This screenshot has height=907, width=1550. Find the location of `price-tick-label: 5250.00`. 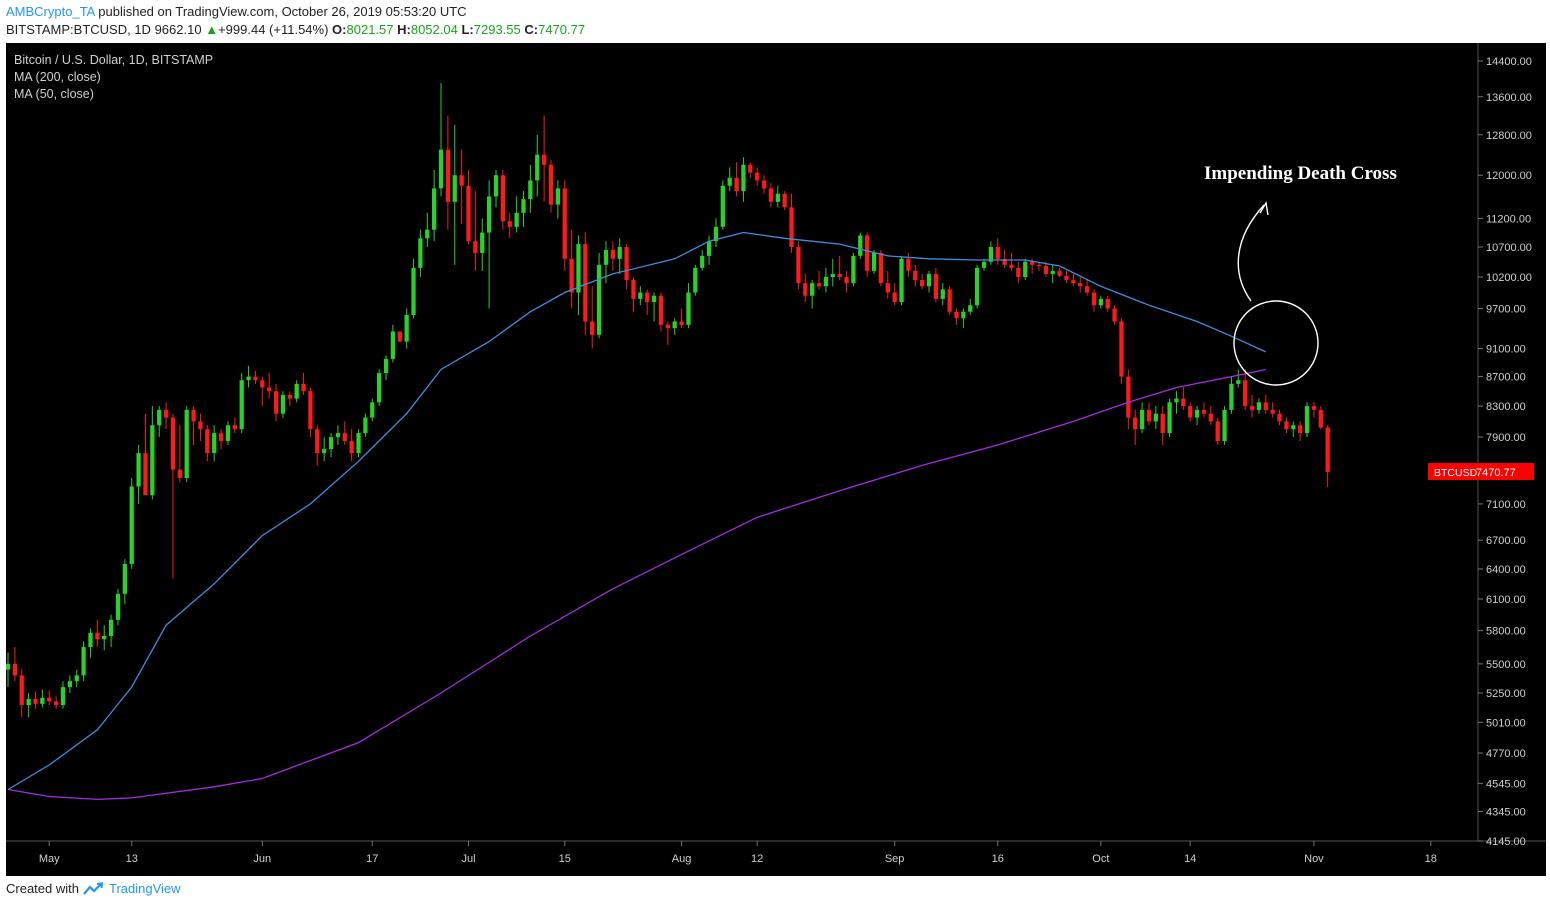

price-tick-label: 5250.00 is located at coordinates (1506, 694).